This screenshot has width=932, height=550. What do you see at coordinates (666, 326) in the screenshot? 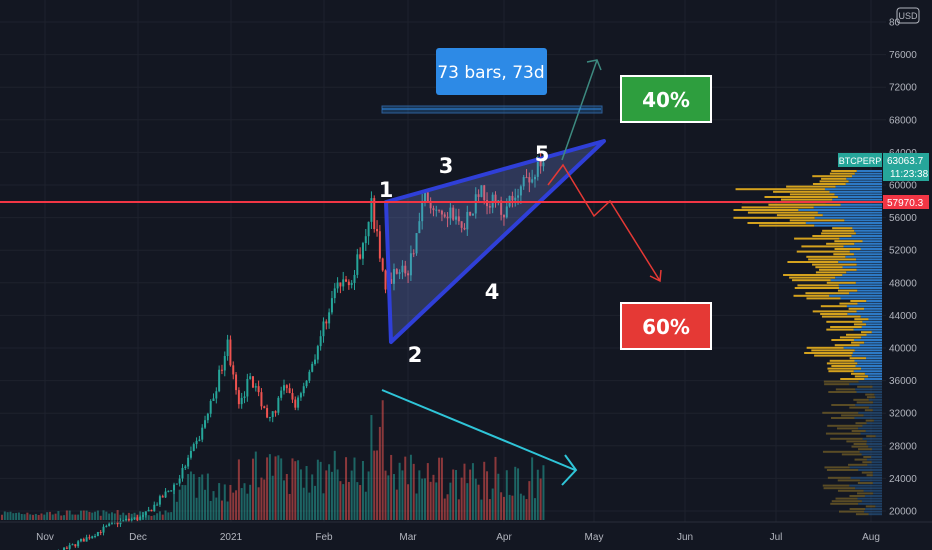
I see `bear-target-box` at bounding box center [666, 326].